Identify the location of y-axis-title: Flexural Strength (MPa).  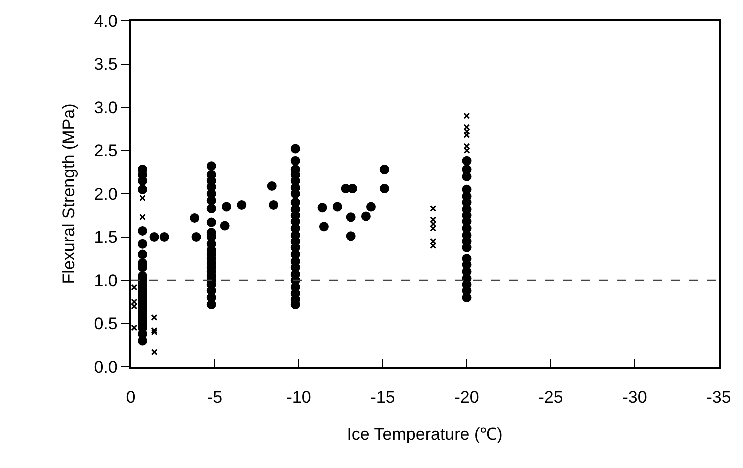
(68, 194).